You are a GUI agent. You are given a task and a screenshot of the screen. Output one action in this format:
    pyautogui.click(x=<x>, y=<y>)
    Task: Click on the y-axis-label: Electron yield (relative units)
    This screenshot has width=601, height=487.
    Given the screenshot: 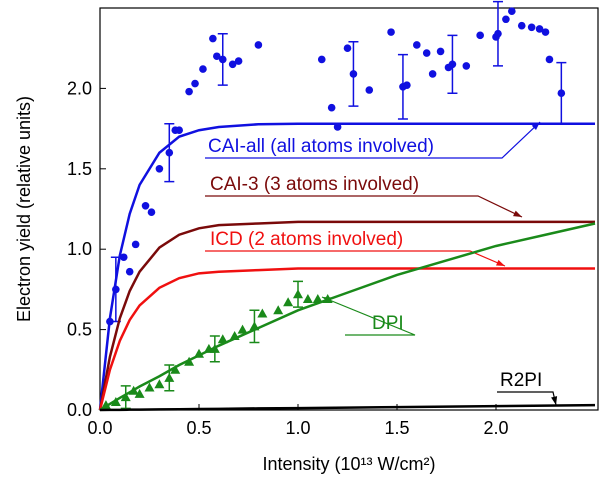 What is the action you would take?
    pyautogui.click(x=24, y=209)
    